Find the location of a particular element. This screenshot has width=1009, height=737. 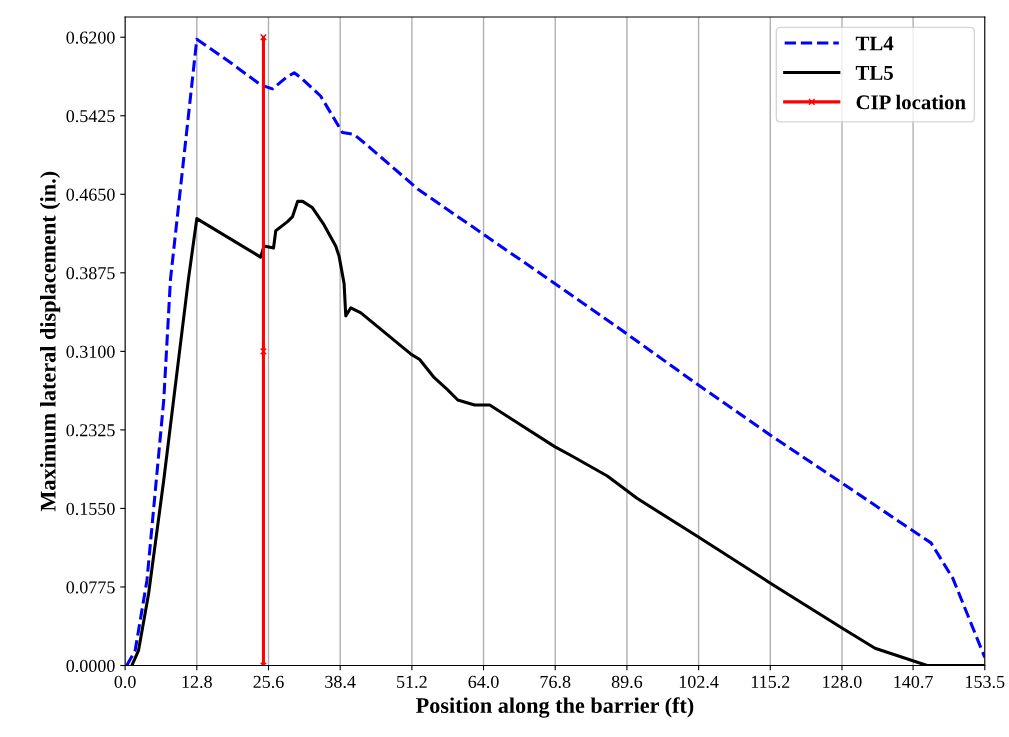

x-tick-label: 89.6 is located at coordinates (627, 682).